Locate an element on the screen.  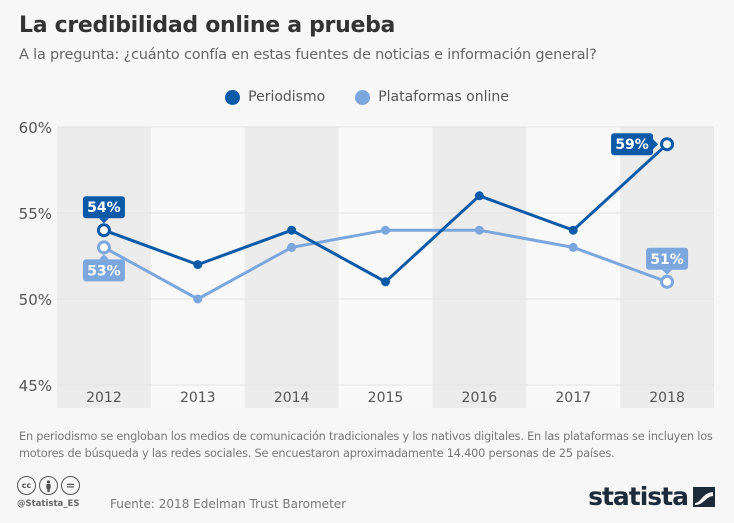
chart-title: La credibilidad online a prueba is located at coordinates (207, 25).